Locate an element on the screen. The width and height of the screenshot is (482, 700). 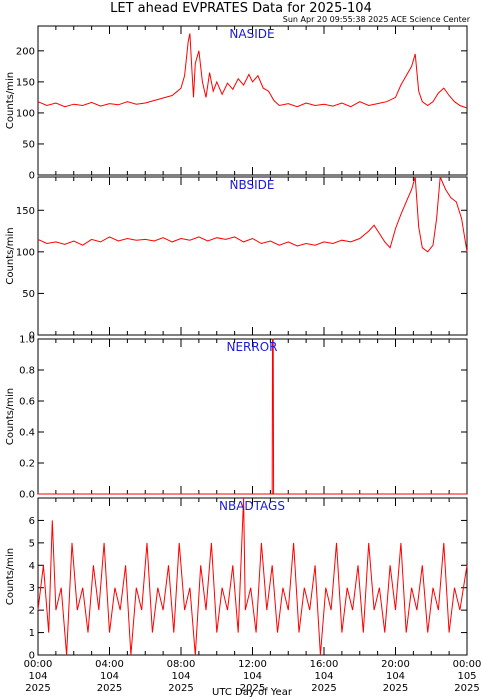
x-tick-label-time: 20:00 is located at coordinates (395, 664).